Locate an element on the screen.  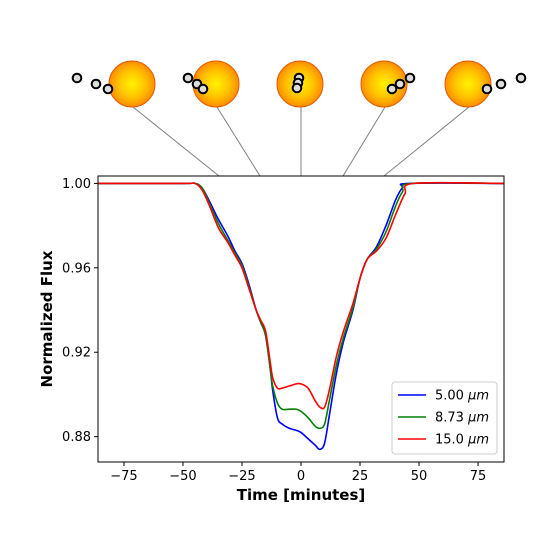
y-axis: 0.88 0.92 0.96 1.00 is located at coordinates (80, 311).